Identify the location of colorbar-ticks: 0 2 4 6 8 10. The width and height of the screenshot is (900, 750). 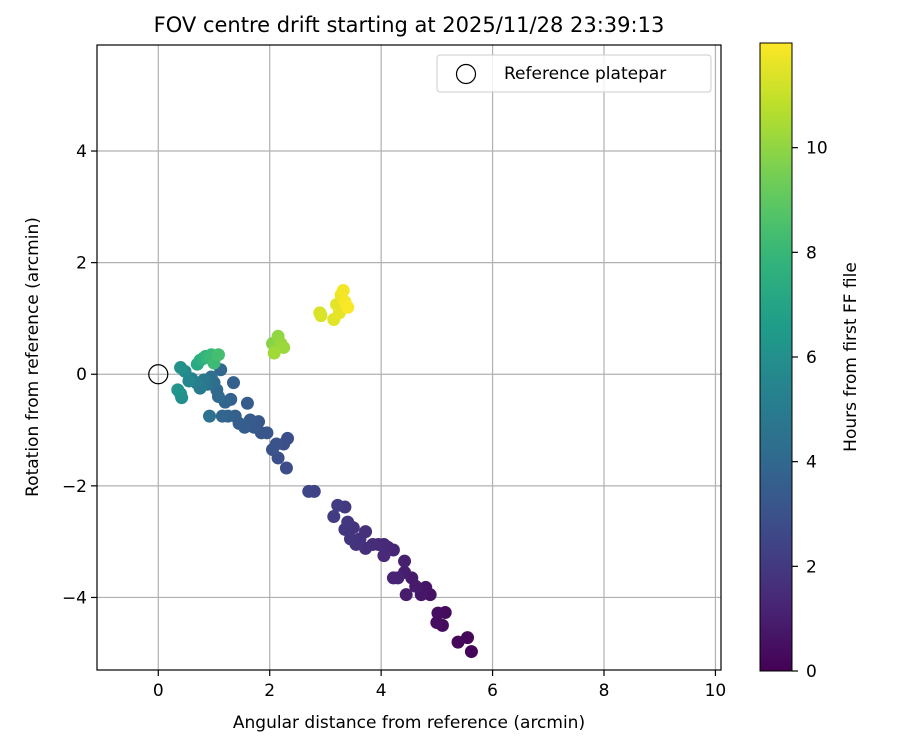
(810, 410).